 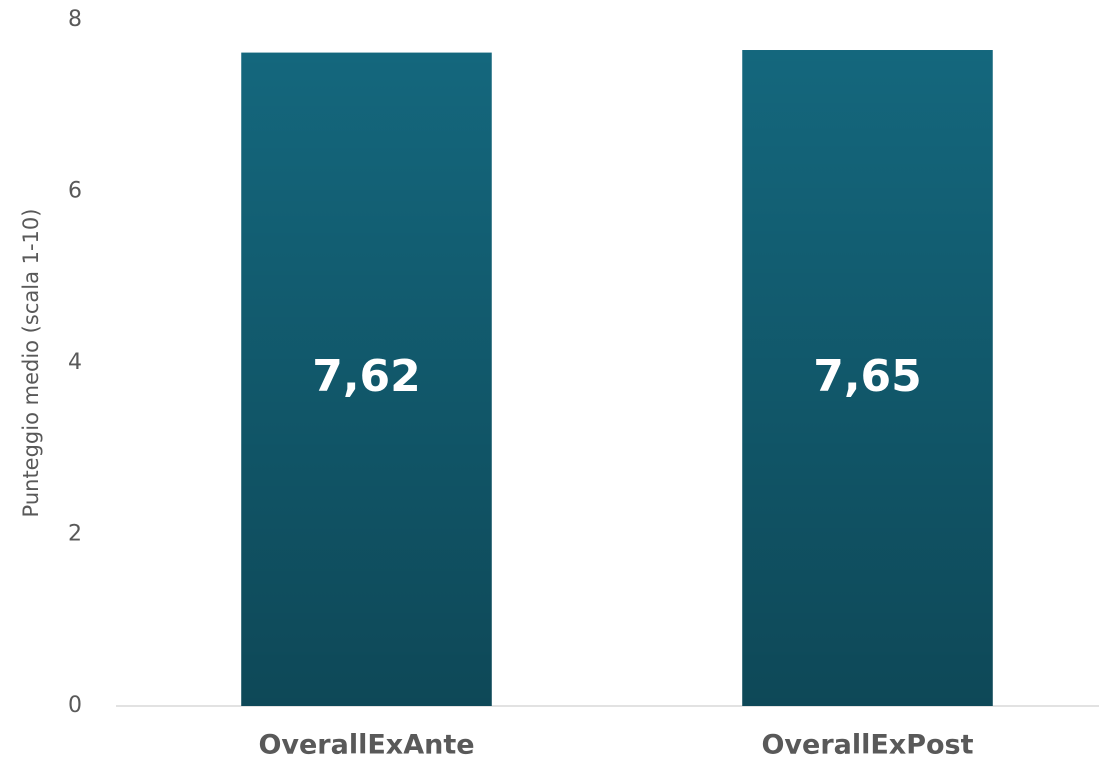 I want to click on y-axis-title: Punteggio medio (scala 1-10), so click(x=31, y=363).